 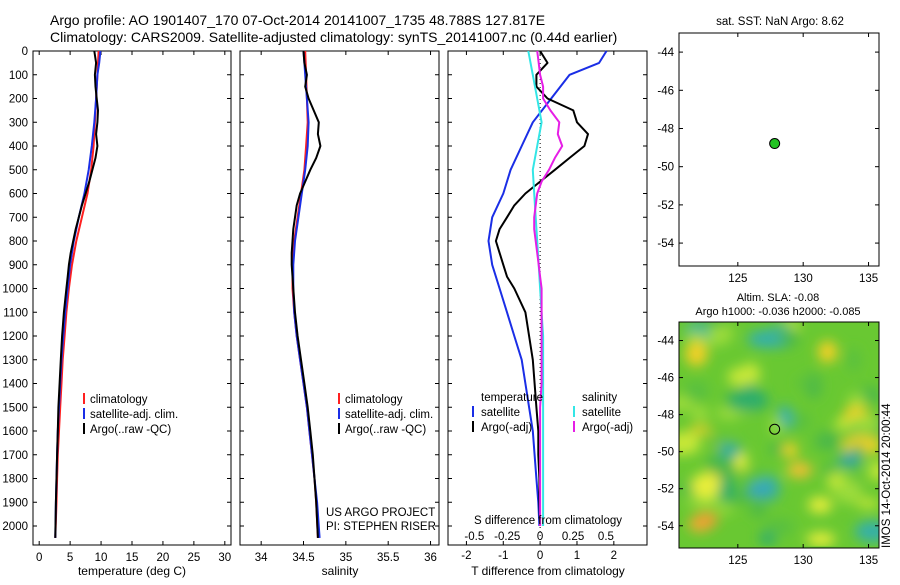 What do you see at coordinates (130, 430) in the screenshot?
I see `legend-argo: Argo(..raw -QC)` at bounding box center [130, 430].